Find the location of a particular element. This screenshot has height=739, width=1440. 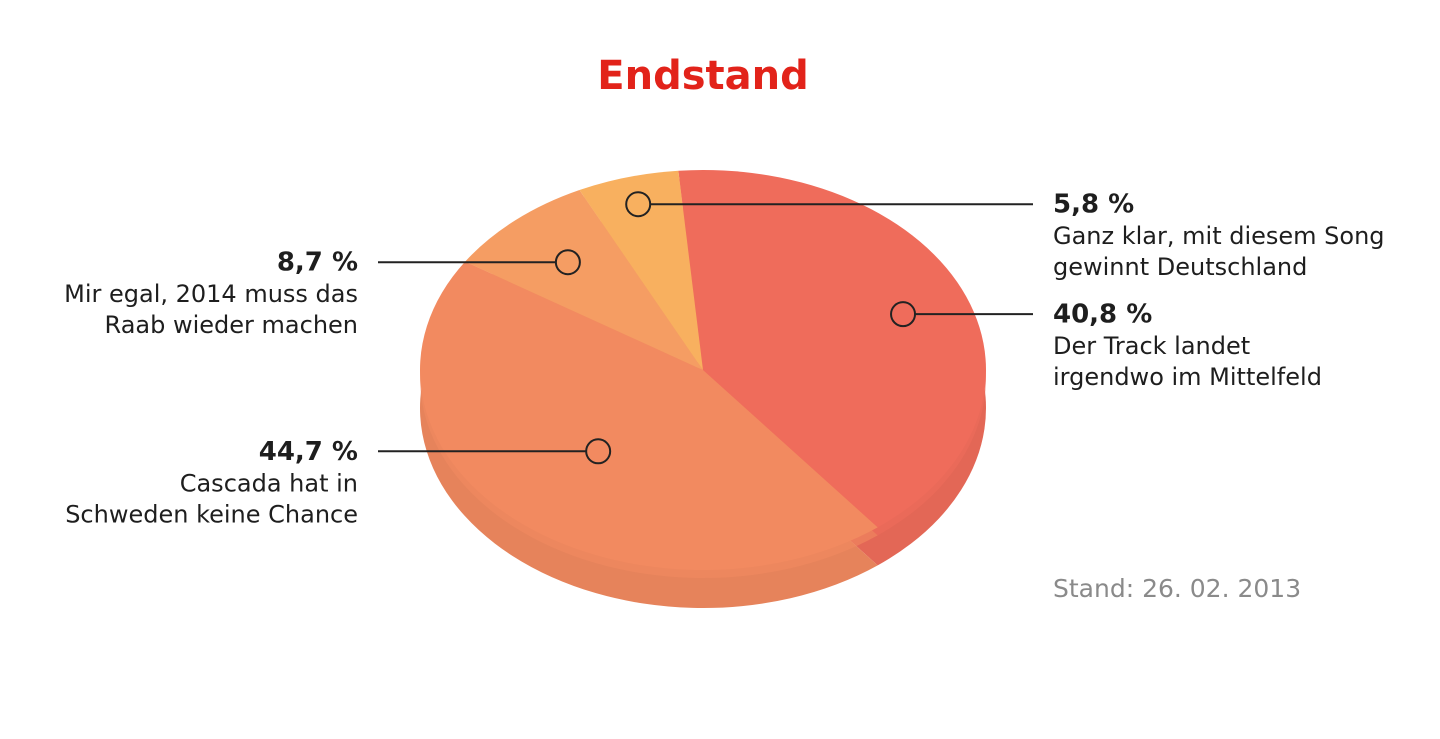

value-label: 8,7 % is located at coordinates (317, 263).